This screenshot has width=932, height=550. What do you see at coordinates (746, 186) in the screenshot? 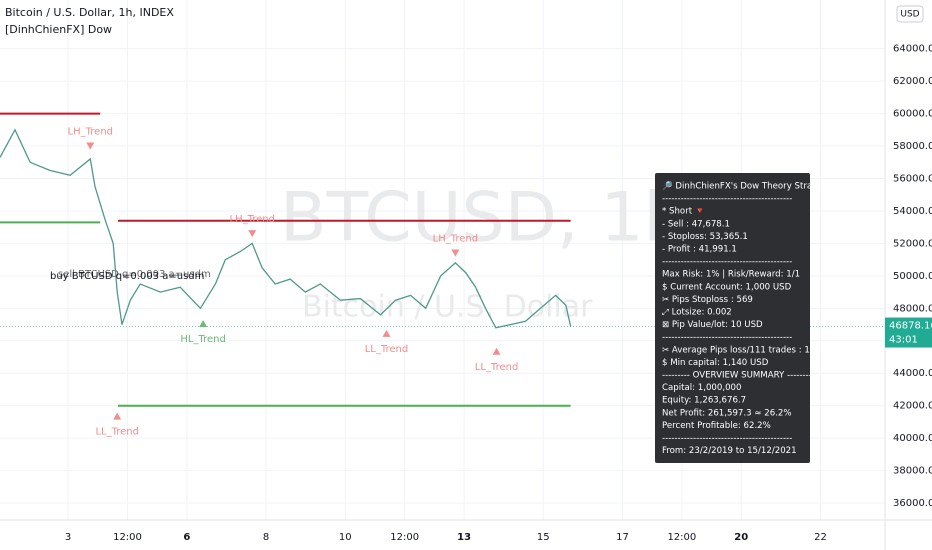
I see `info-line: 🔎 DinhChienFX's Dow Theory Strategy` at bounding box center [746, 186].